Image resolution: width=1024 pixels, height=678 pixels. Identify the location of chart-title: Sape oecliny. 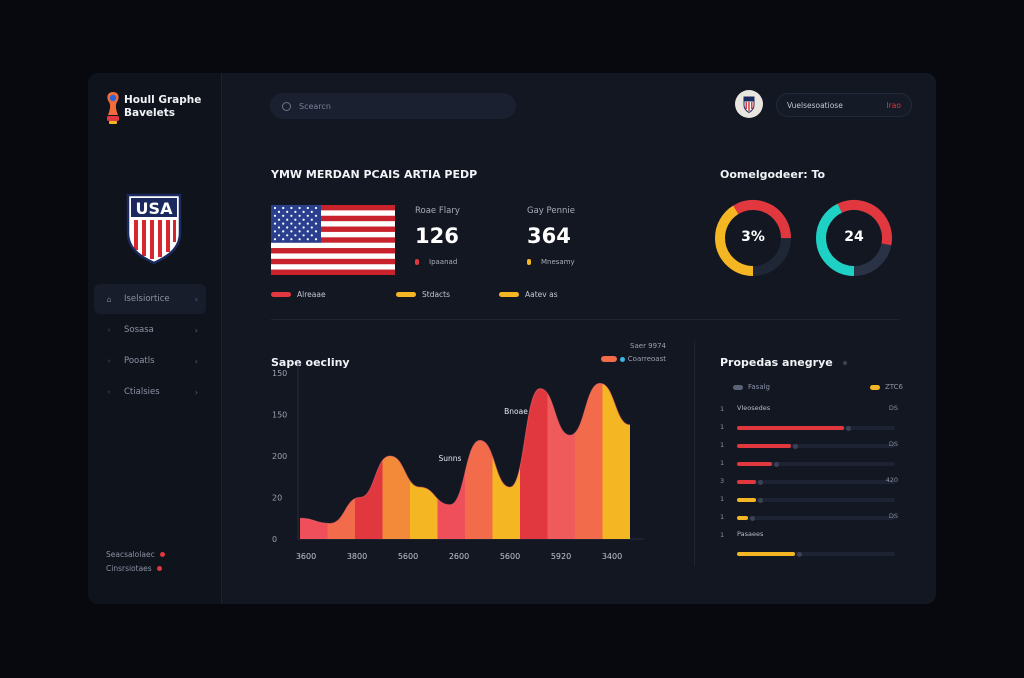
(310, 362).